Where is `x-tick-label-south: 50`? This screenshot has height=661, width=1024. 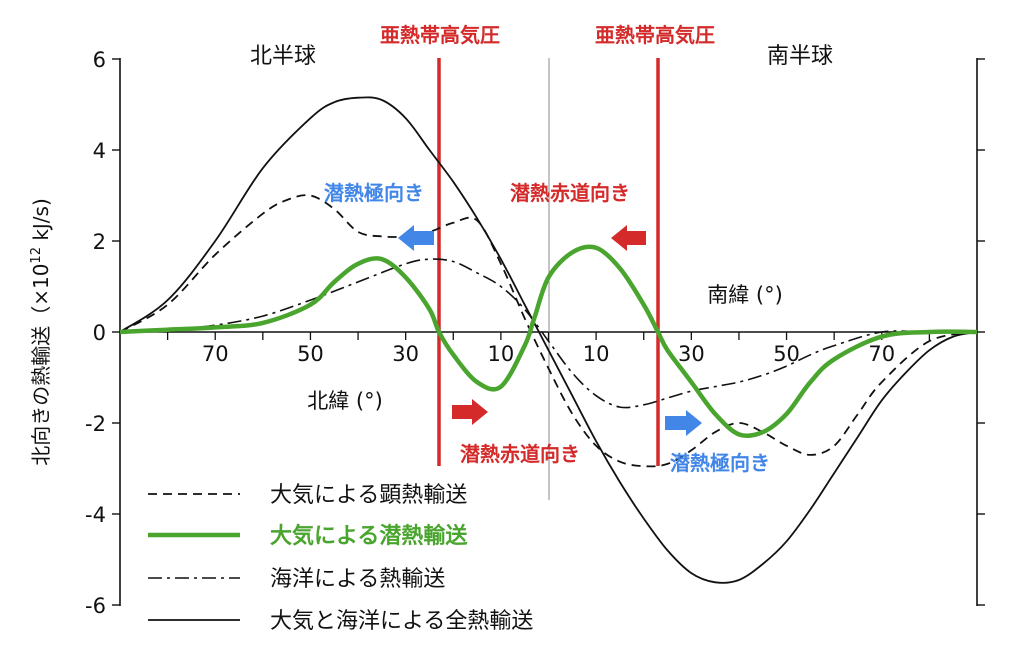
x-tick-label-south: 50 is located at coordinates (786, 354).